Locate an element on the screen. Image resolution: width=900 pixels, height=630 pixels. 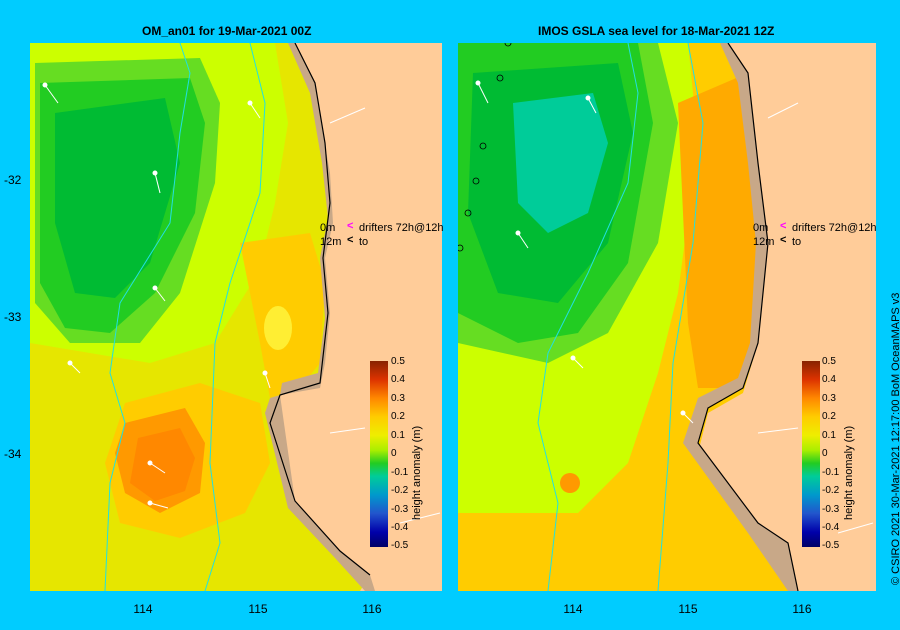
right-panel-title: IMOS GSLA sea level for 18-Mar-2021 12Z is located at coordinates (656, 31).